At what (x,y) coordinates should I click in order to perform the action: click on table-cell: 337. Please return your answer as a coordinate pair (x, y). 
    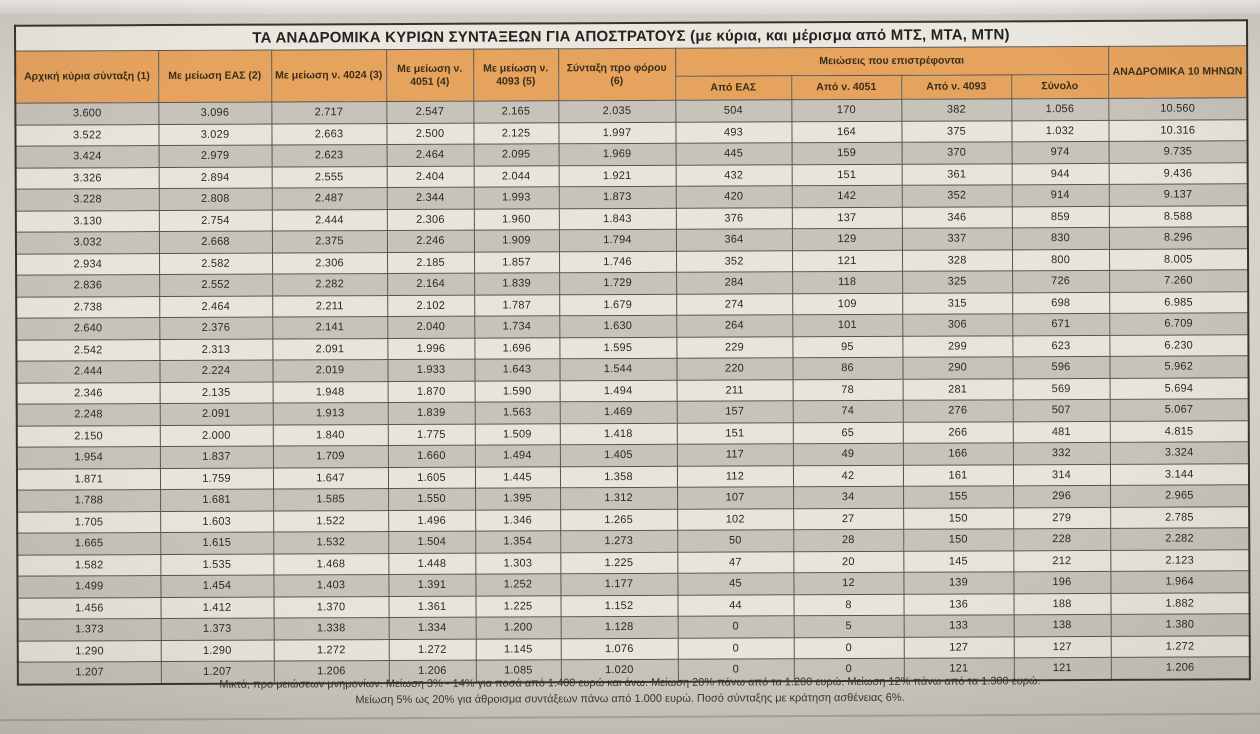
    Looking at the image, I should click on (956, 238).